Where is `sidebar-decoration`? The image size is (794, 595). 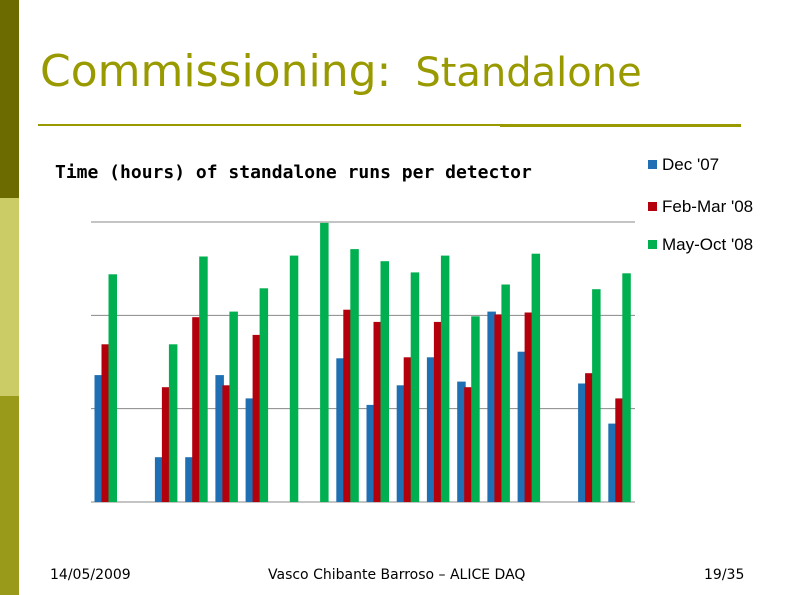
sidebar-decoration is located at coordinates (9, 297).